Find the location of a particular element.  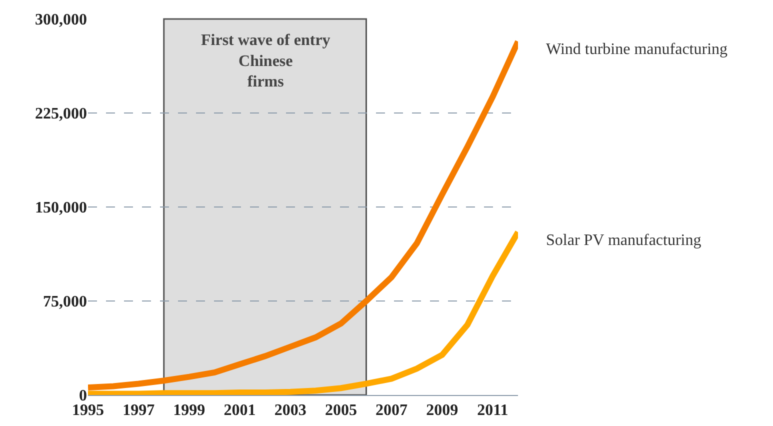

x-tick-label: 2005 is located at coordinates (340, 411).